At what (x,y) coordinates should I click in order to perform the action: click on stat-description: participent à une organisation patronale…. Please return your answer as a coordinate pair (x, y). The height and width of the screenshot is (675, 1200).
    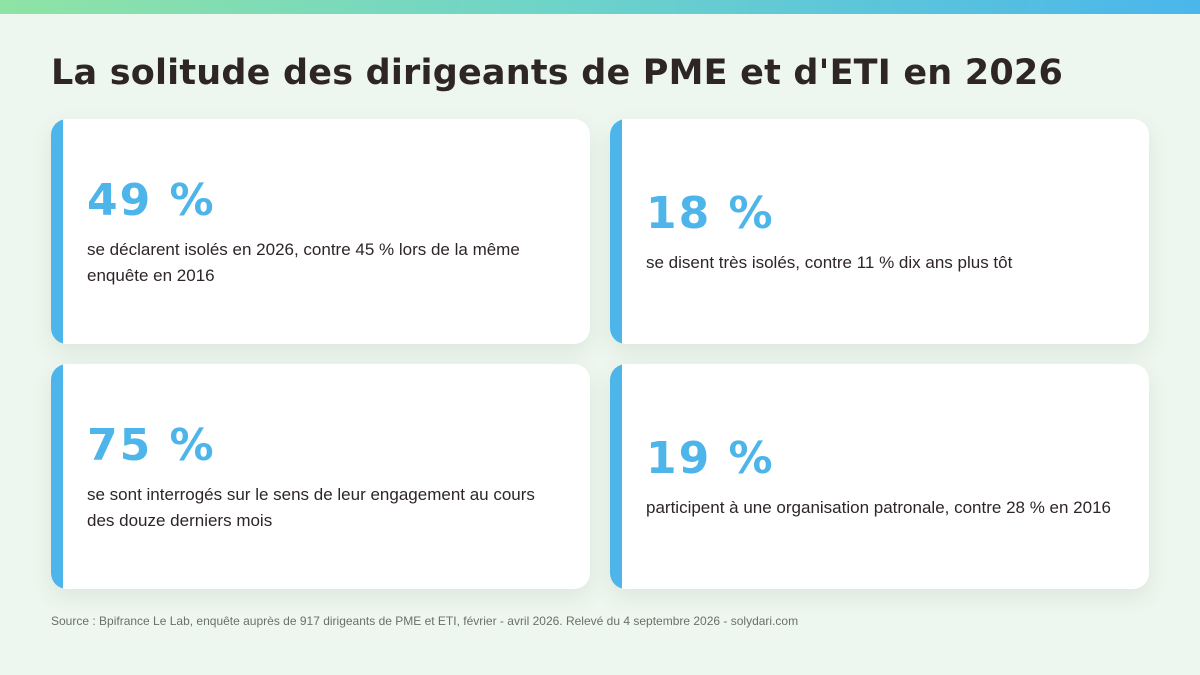
    Looking at the image, I should click on (878, 507).